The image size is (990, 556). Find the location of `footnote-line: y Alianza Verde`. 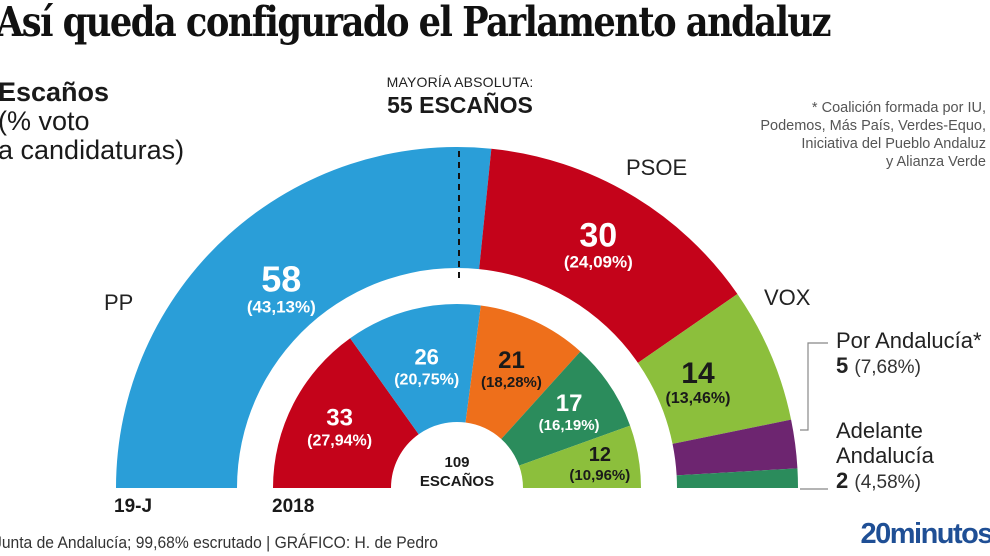

footnote-line: y Alianza Verde is located at coordinates (936, 162).